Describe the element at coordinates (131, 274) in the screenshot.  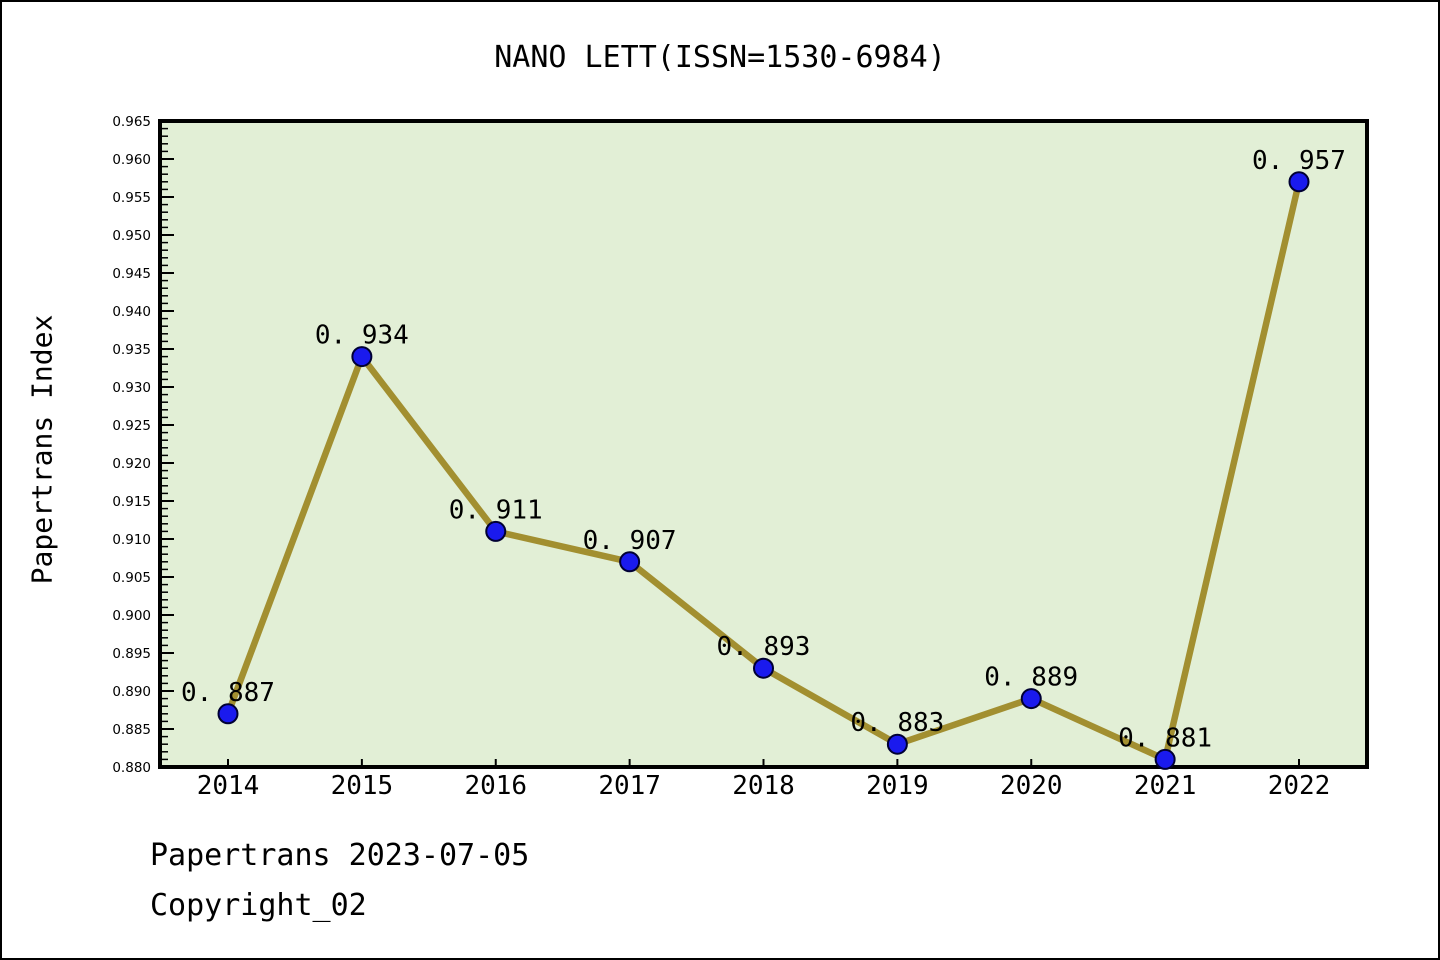
I see `y-tick-label: 0.945` at that location.